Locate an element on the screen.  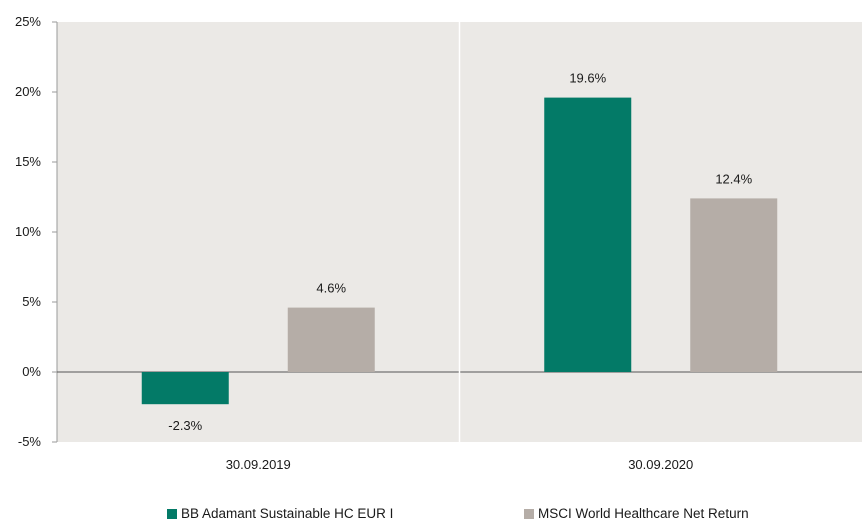
y-tick-label: 0% is located at coordinates (31, 371).